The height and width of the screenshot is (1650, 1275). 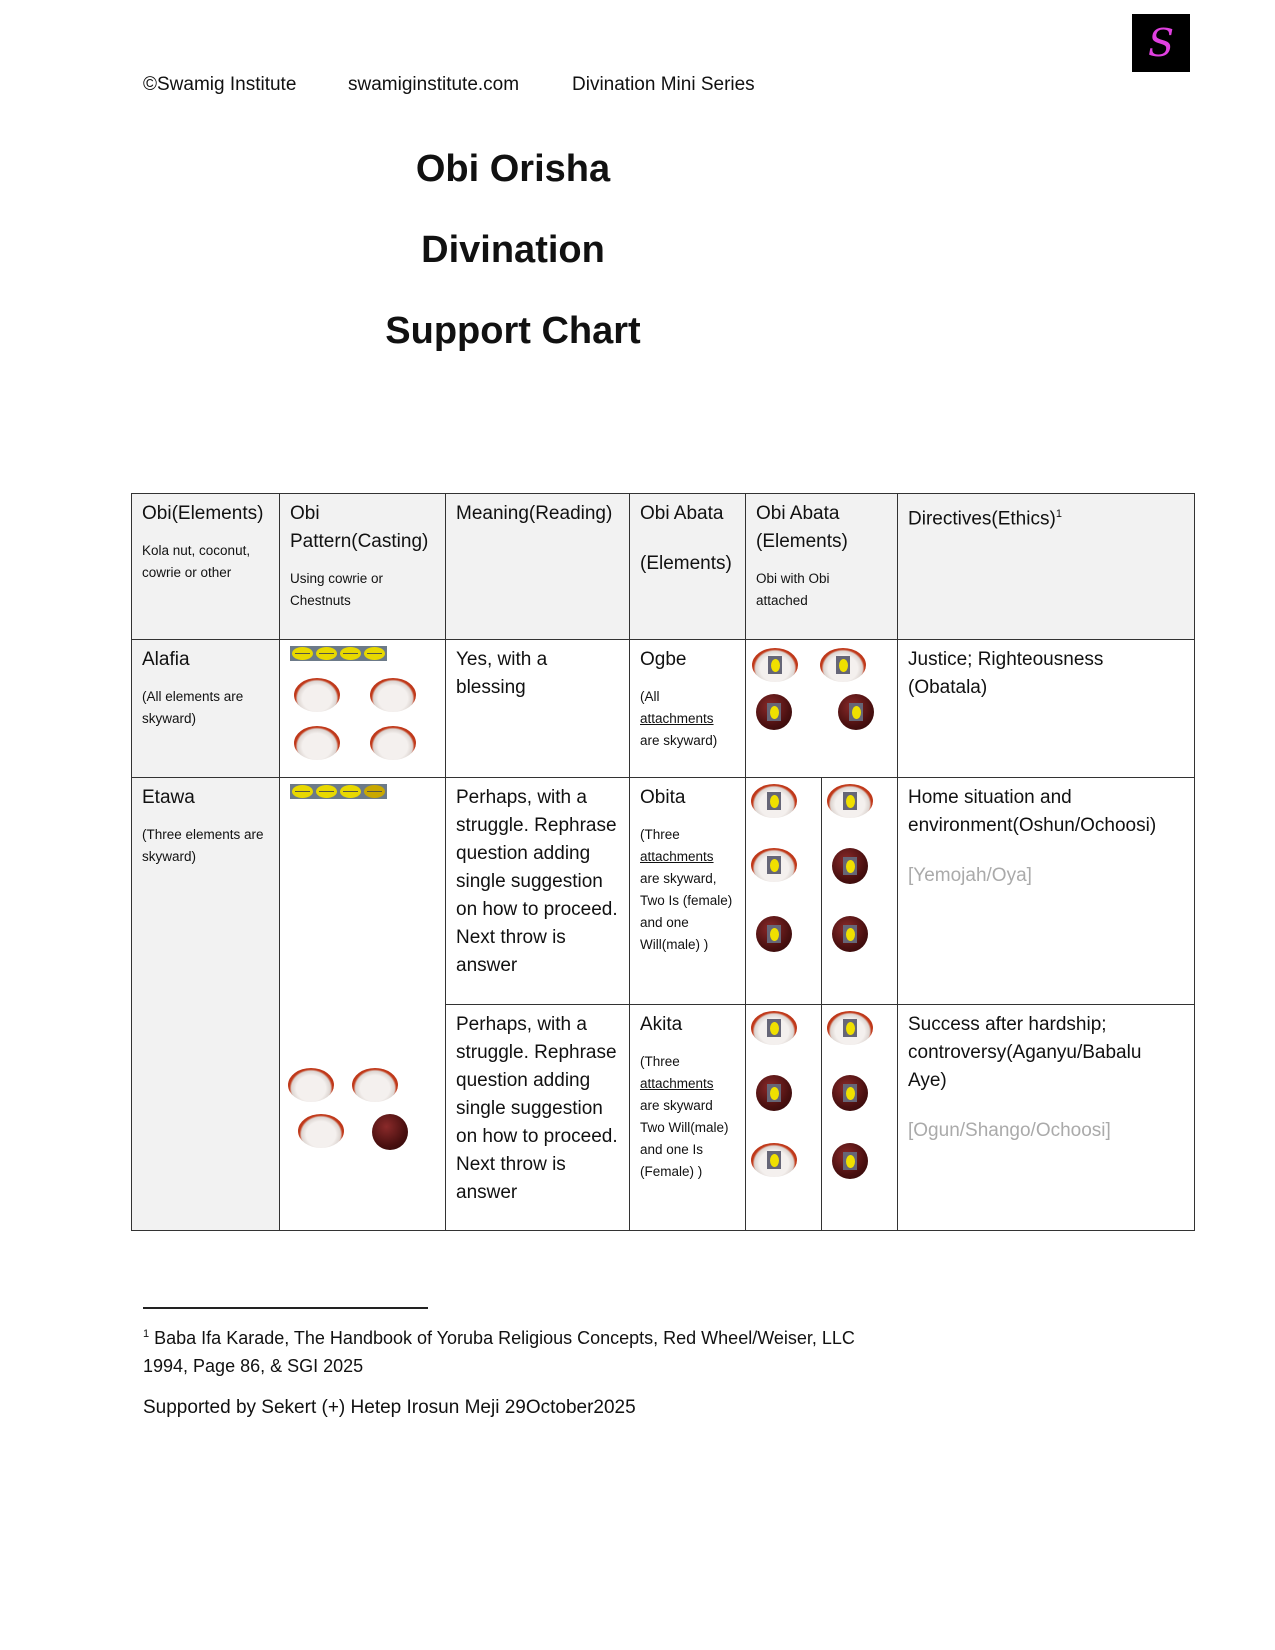 I want to click on row-alafia-meaning: Yes, with a blessing, so click(x=538, y=709).